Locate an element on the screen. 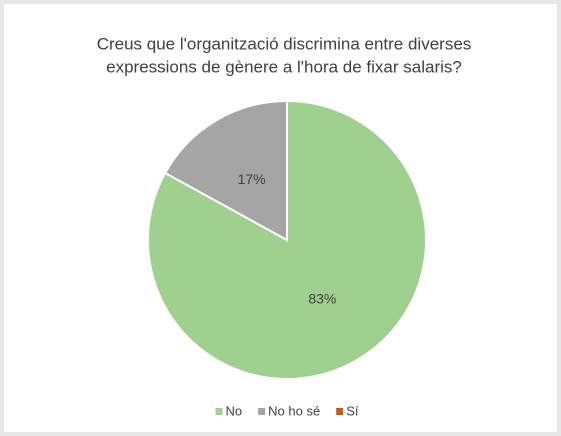  legend-label: Sí is located at coordinates (352, 410).